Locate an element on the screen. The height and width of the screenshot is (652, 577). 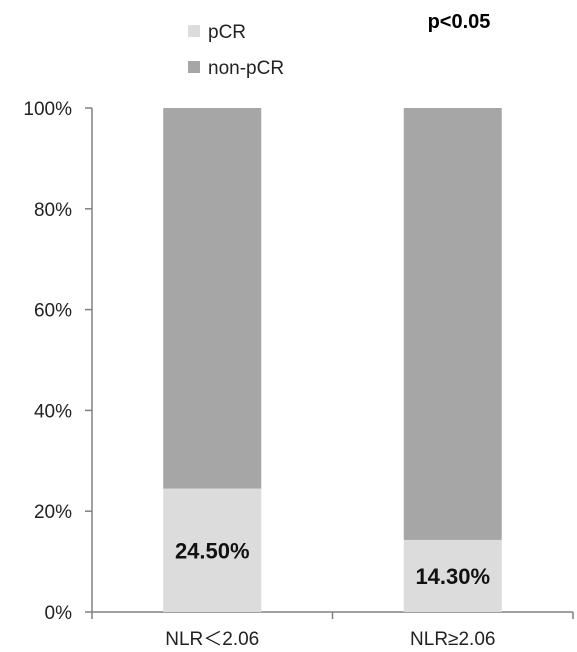
legend-swatch-non-pcr is located at coordinates (194, 67).